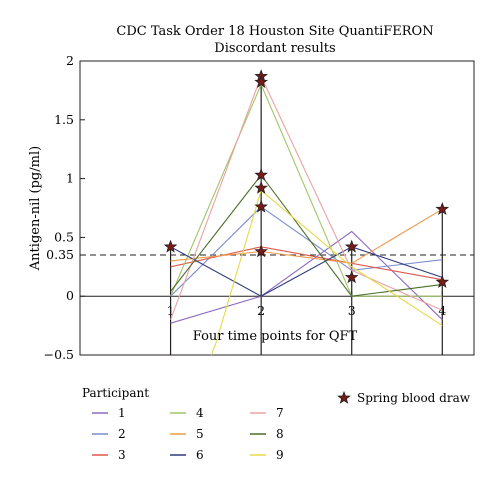 The height and width of the screenshot is (485, 500). Describe the element at coordinates (280, 413) in the screenshot. I see `legend-label-7: 7` at that location.